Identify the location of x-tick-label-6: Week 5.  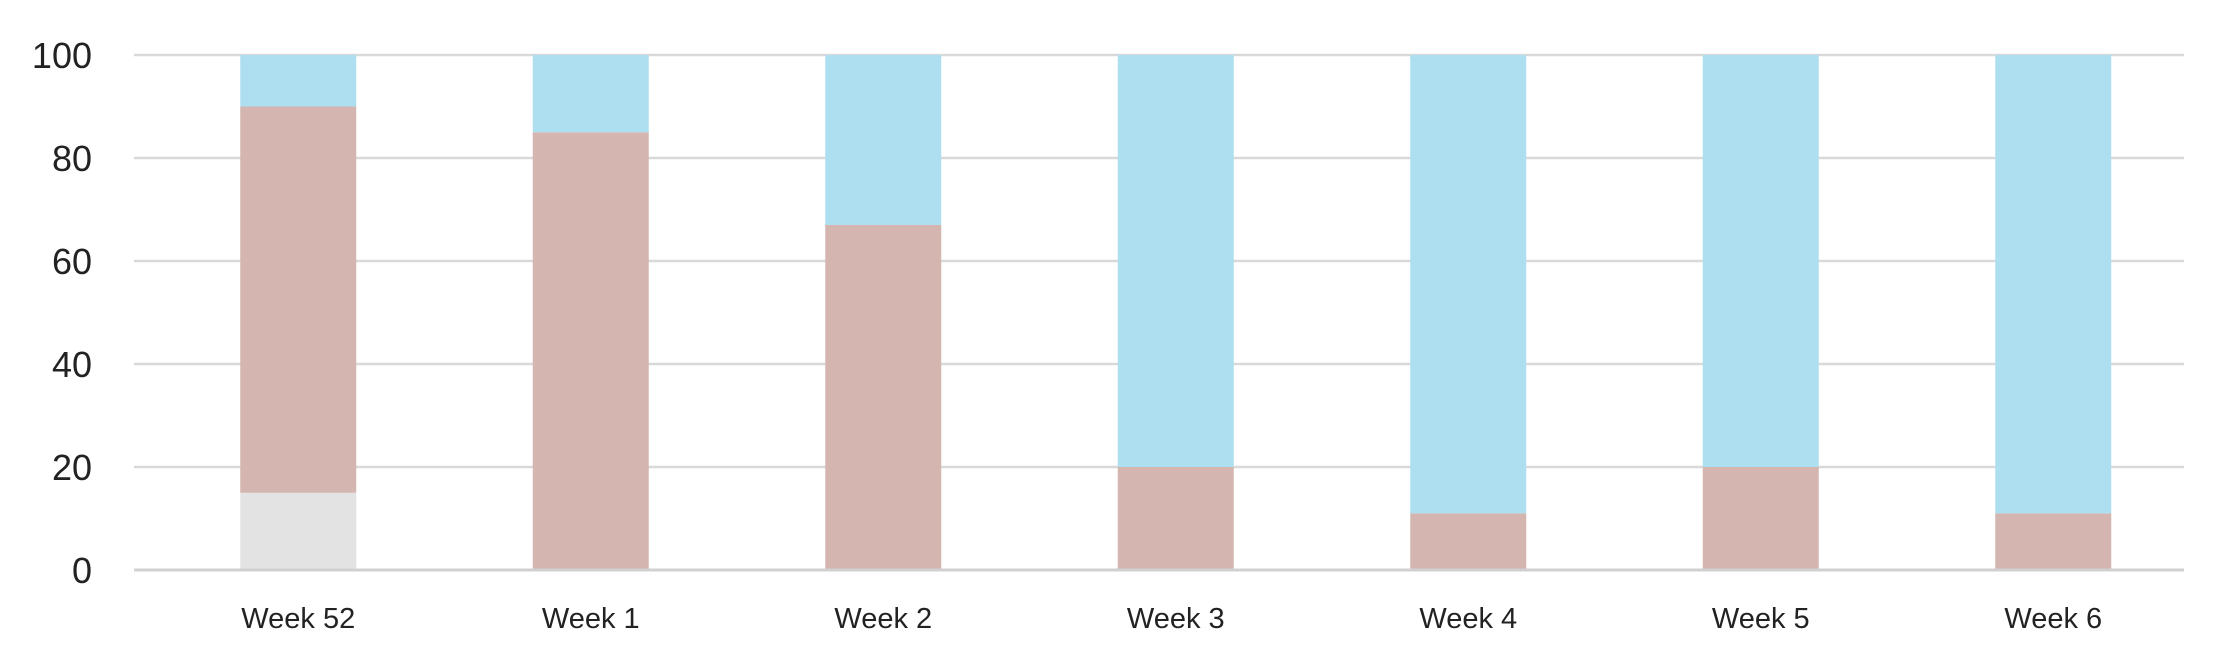
(1761, 619).